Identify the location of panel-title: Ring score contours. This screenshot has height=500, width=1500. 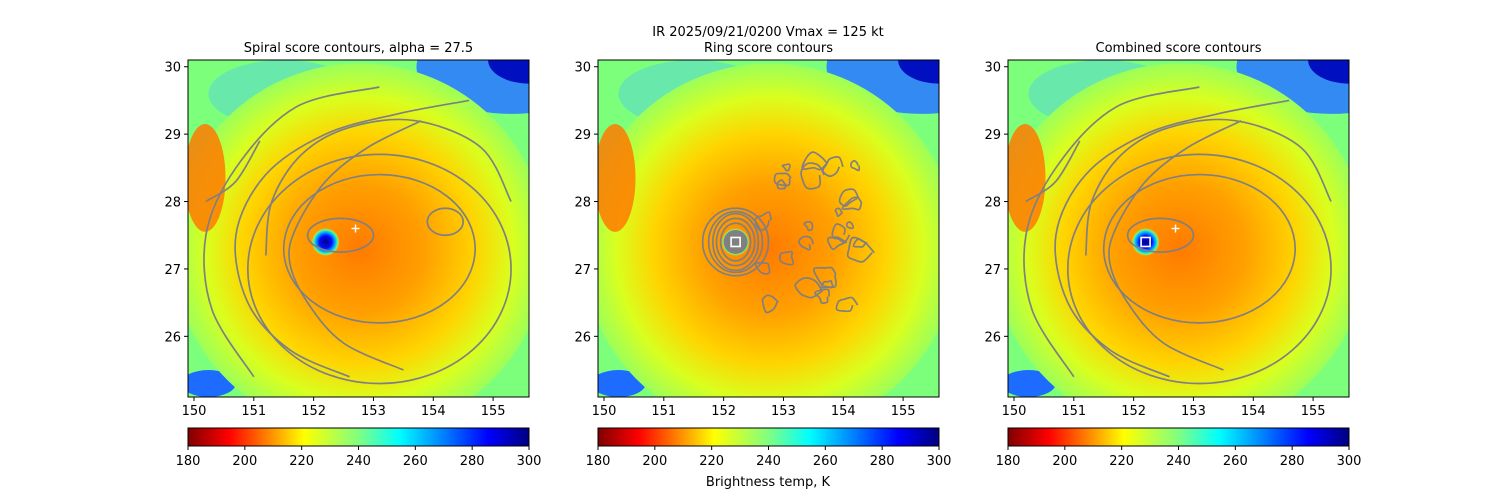
(768, 48).